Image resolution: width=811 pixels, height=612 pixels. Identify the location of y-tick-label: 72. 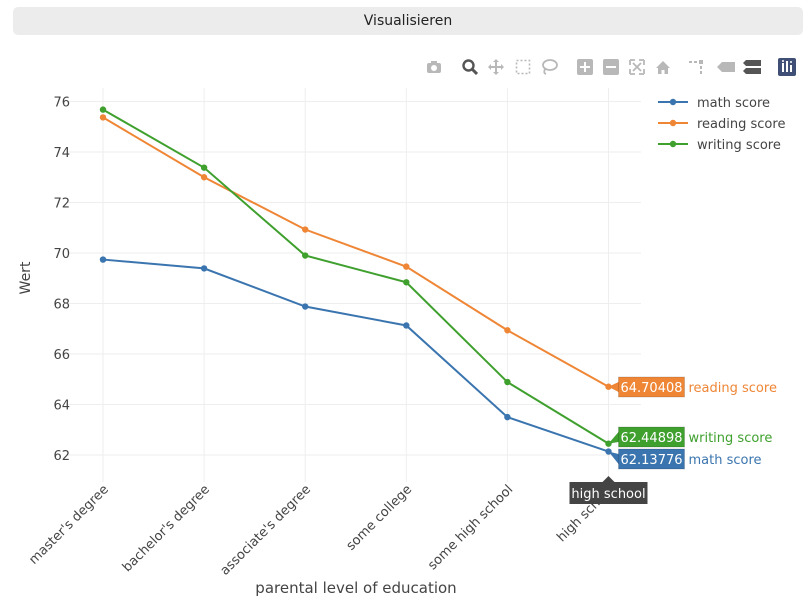
(61, 204).